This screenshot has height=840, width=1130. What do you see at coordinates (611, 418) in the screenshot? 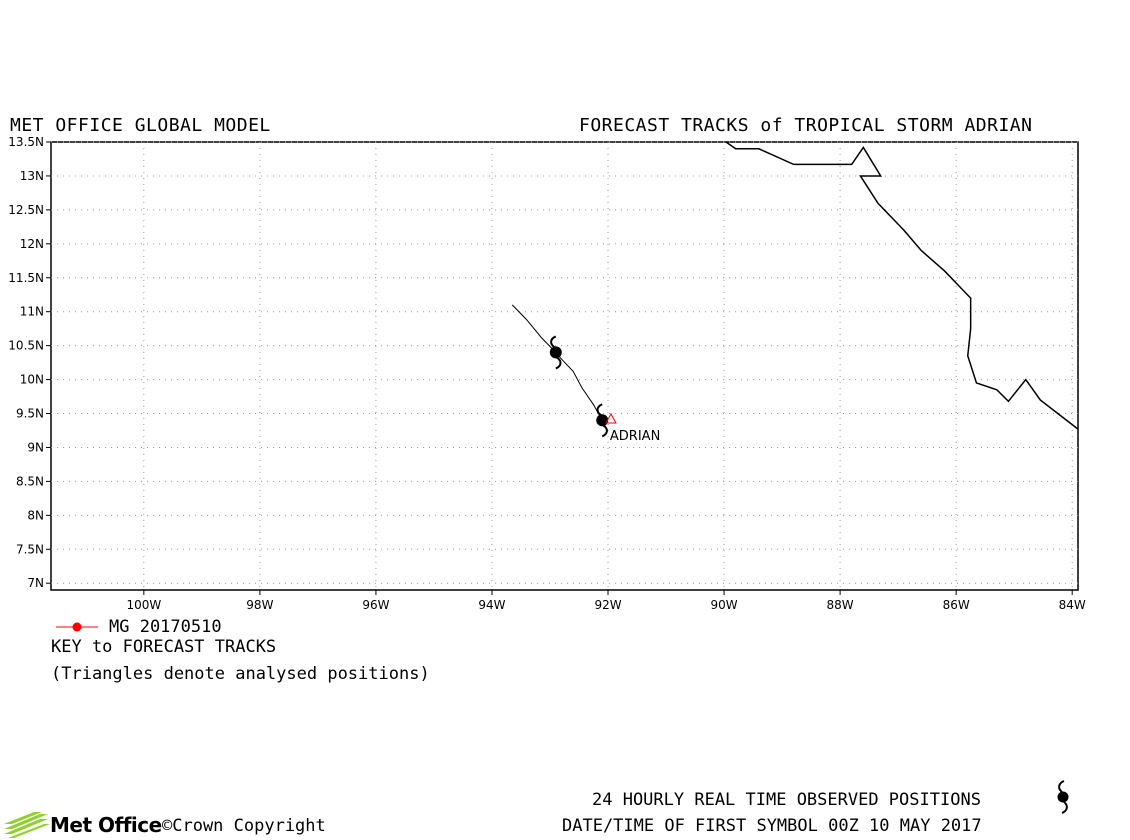
I see `analysed-position-triangle` at bounding box center [611, 418].